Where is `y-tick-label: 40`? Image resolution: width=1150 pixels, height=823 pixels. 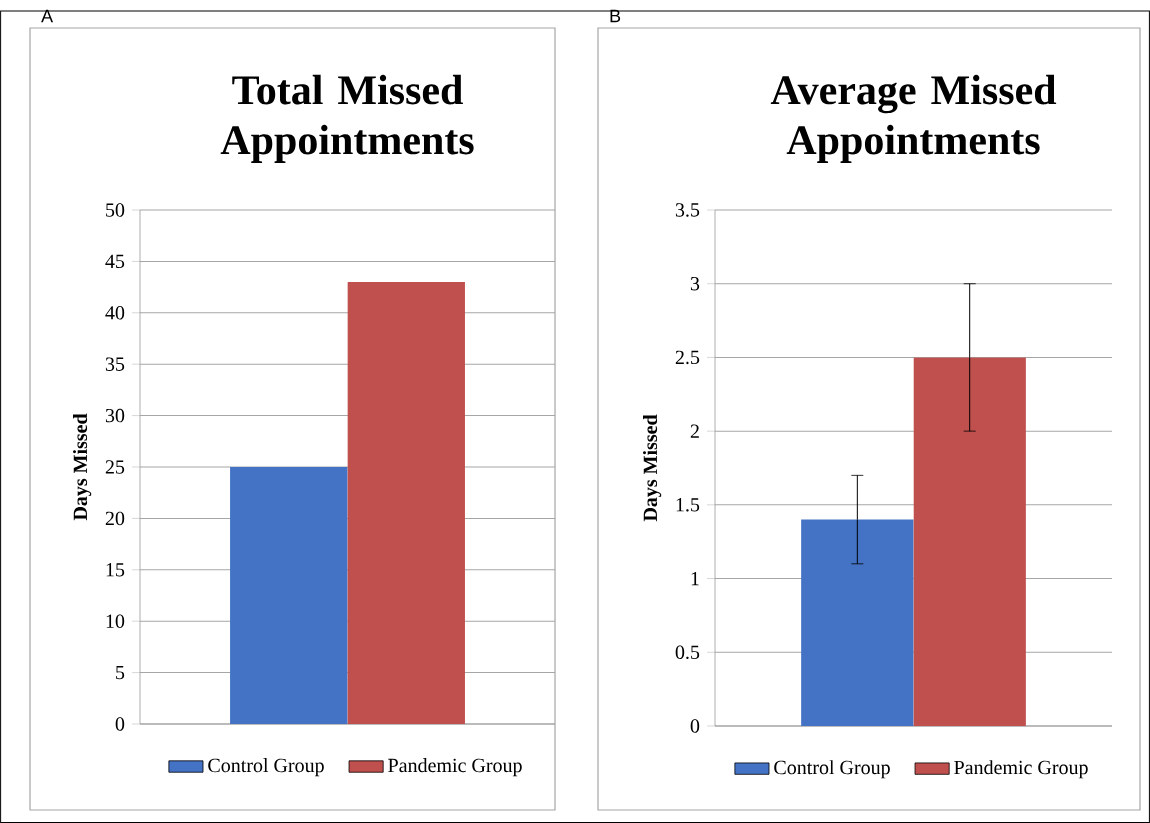
y-tick-label: 40 is located at coordinates (115, 313).